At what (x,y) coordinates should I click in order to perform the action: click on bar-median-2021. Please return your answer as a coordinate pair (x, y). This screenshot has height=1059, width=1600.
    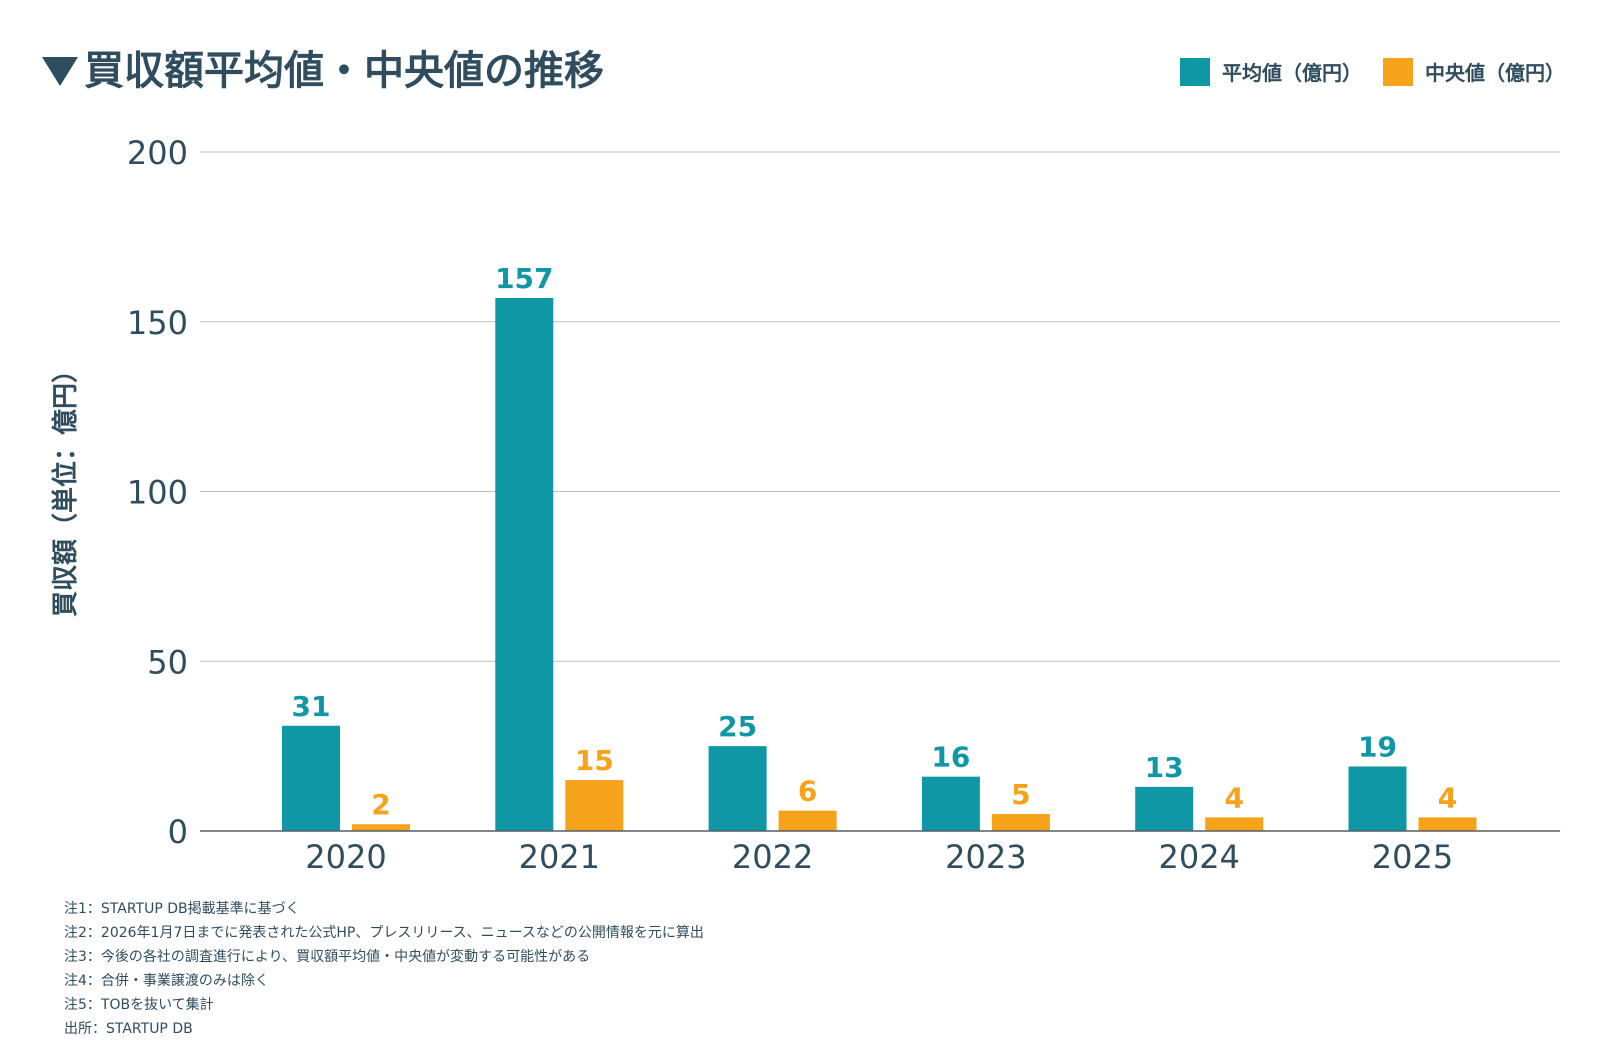
    Looking at the image, I should click on (594, 805).